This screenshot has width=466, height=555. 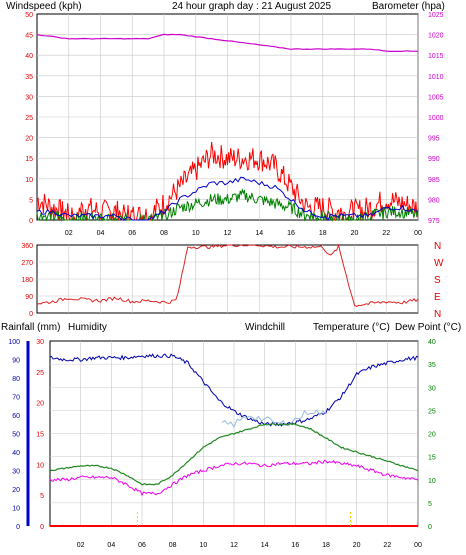 What do you see at coordinates (259, 233) in the screenshot?
I see `top-x-tick-label: 14` at bounding box center [259, 233].